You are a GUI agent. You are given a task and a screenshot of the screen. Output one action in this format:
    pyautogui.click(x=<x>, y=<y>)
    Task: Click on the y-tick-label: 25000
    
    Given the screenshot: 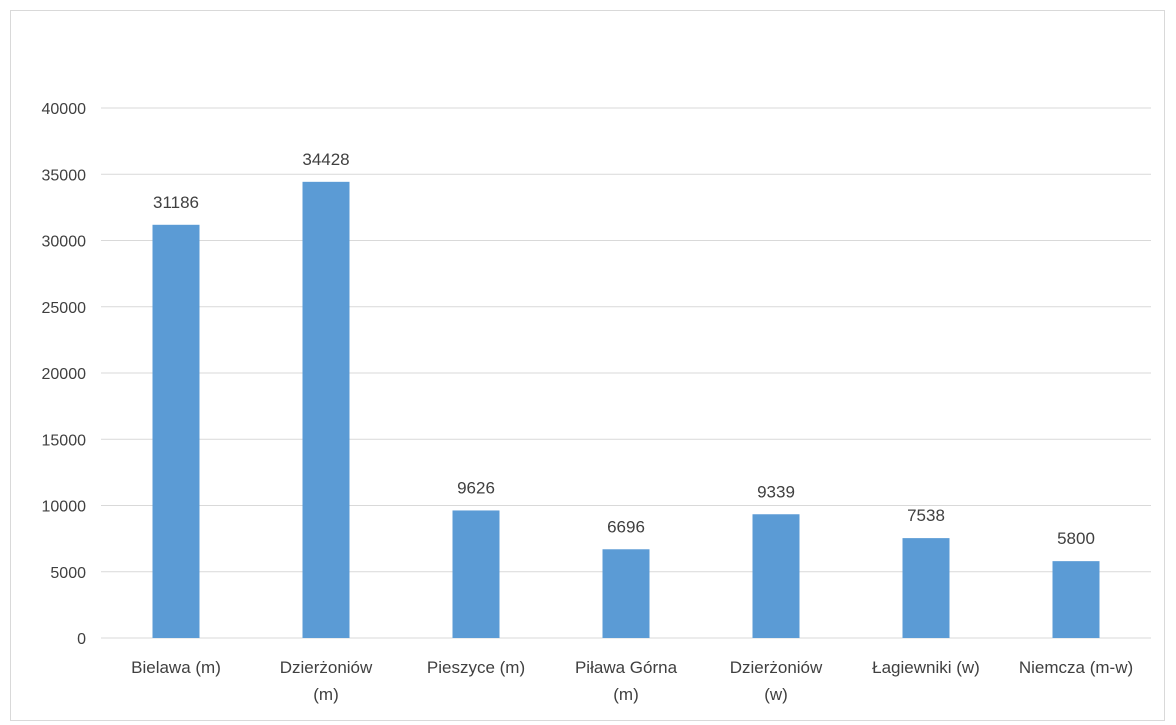 What is the action you would take?
    pyautogui.click(x=64, y=308)
    